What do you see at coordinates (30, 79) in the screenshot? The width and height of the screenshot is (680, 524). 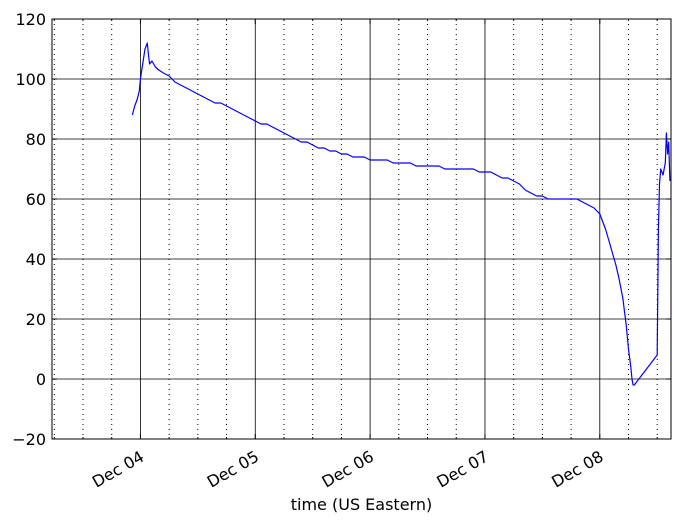 I see `y-tick-label: 100` at bounding box center [30, 79].